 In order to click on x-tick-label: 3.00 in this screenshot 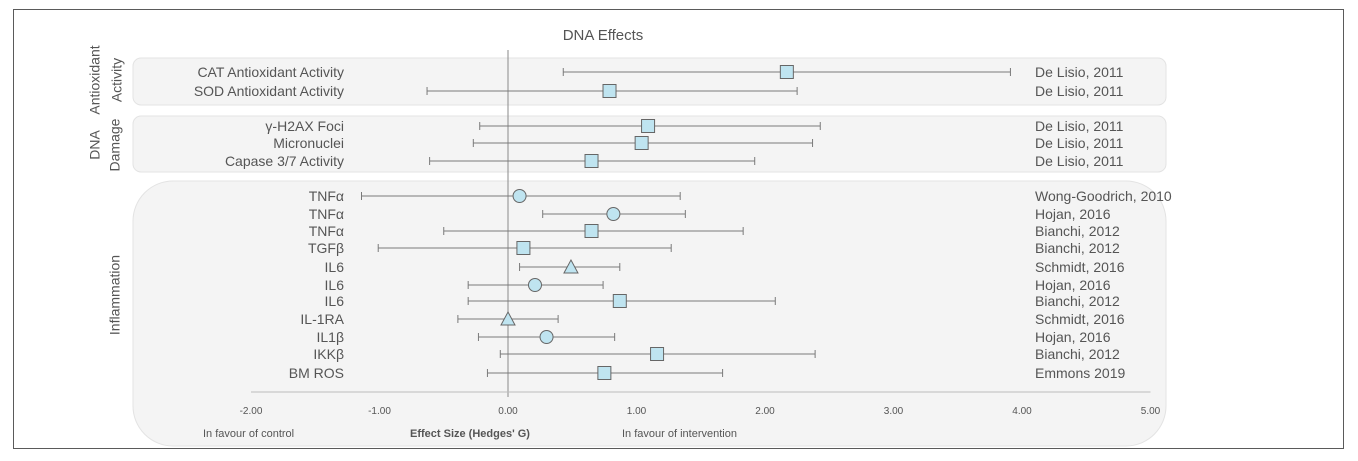, I will do `click(894, 411)`.